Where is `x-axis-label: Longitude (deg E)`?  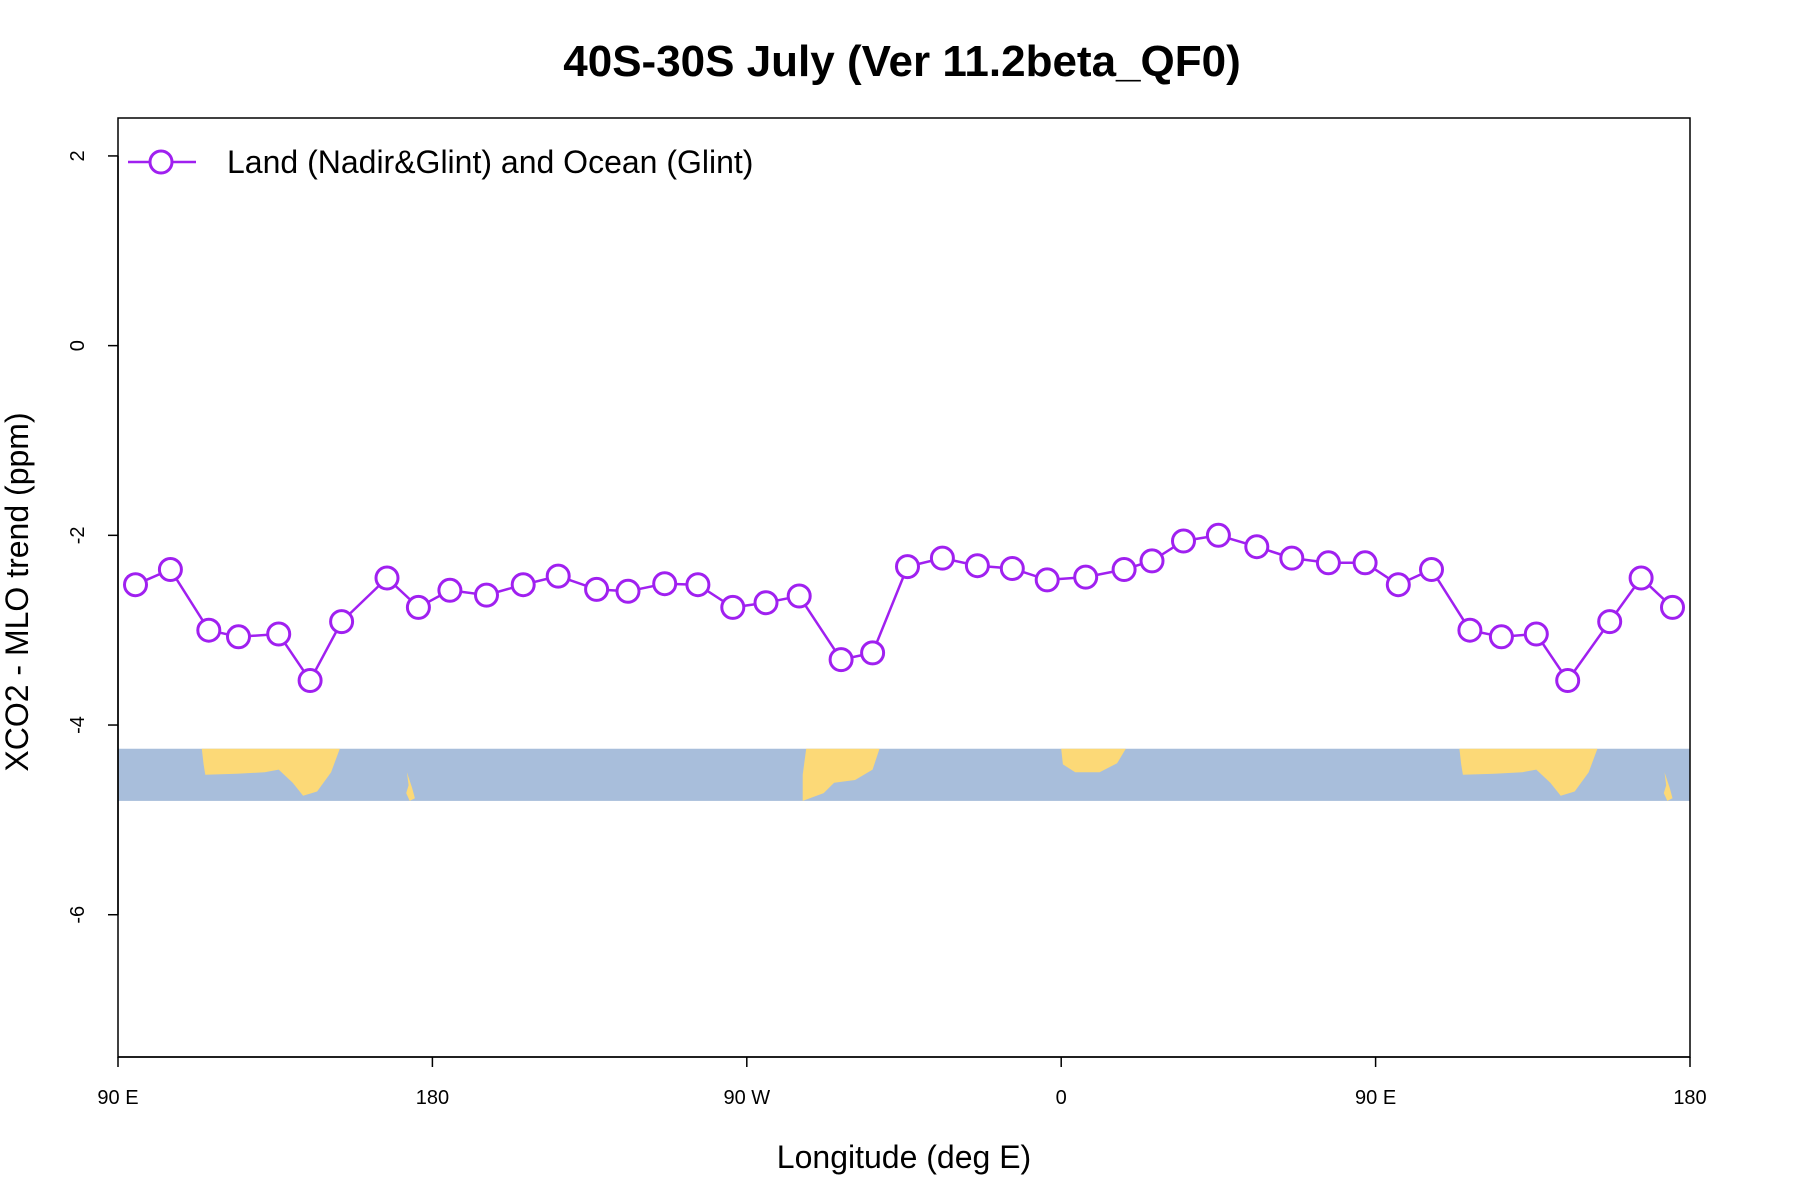
x-axis-label: Longitude (deg E) is located at coordinates (904, 1157).